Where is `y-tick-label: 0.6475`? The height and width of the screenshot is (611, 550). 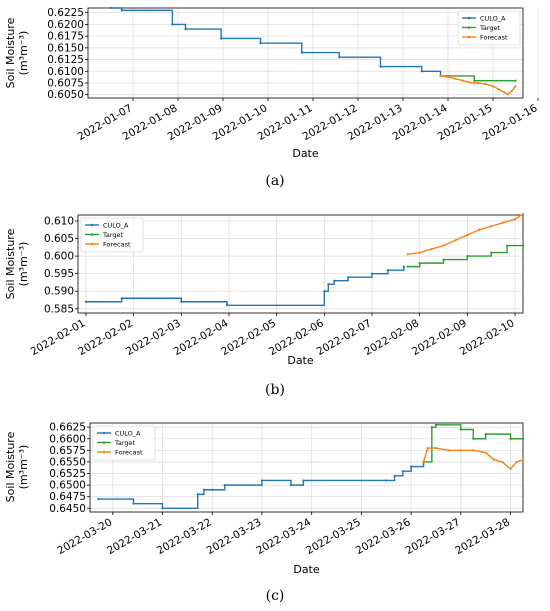 y-tick-label: 0.6475 is located at coordinates (67, 497).